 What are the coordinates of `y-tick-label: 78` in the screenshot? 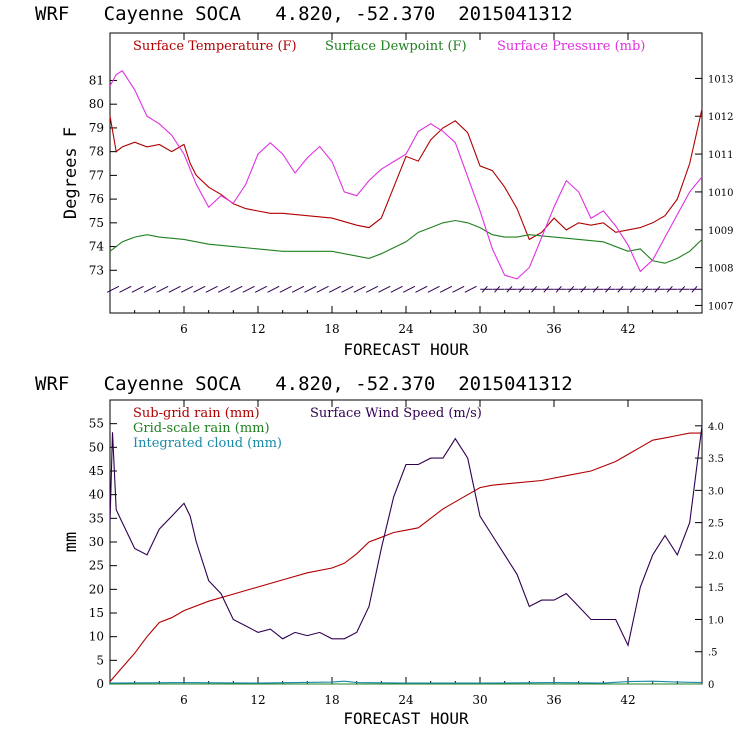 It's located at (96, 152).